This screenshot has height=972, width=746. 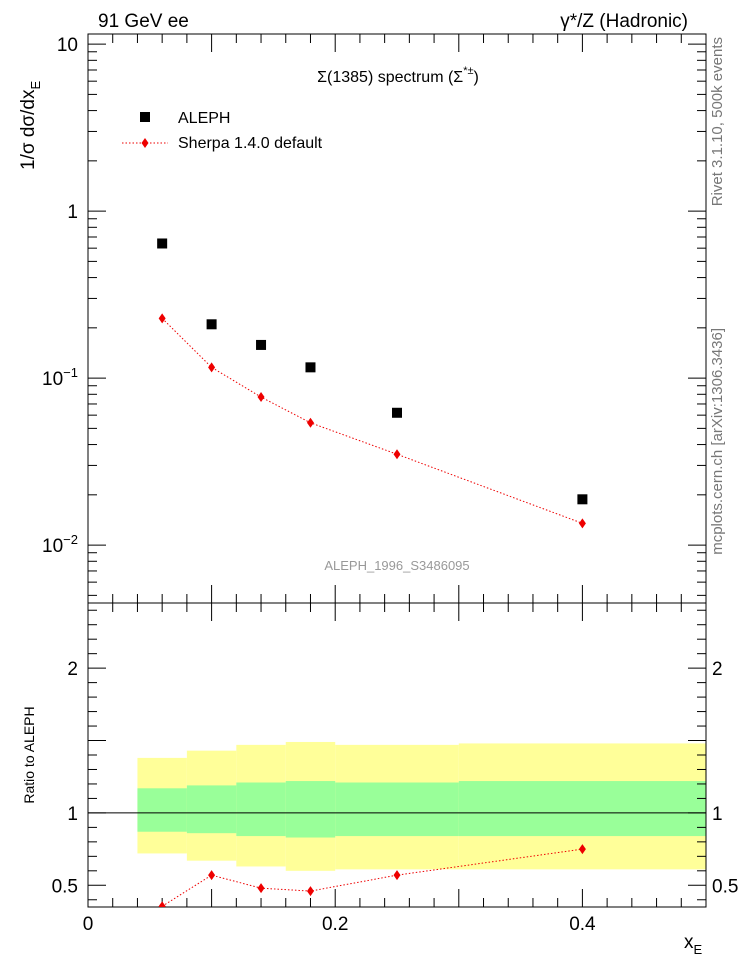 I want to click on ratio-sherpa-line, so click(x=372, y=877).